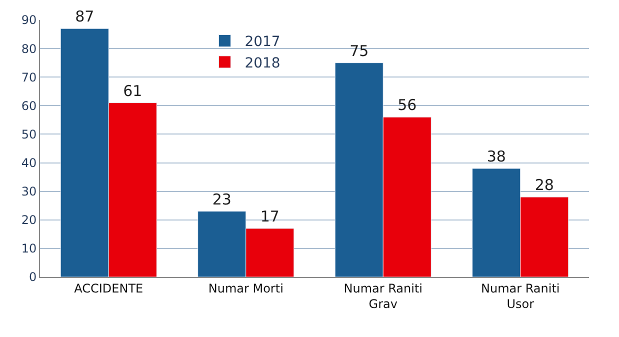  Describe the element at coordinates (407, 105) in the screenshot. I see `data-label: 56` at that location.